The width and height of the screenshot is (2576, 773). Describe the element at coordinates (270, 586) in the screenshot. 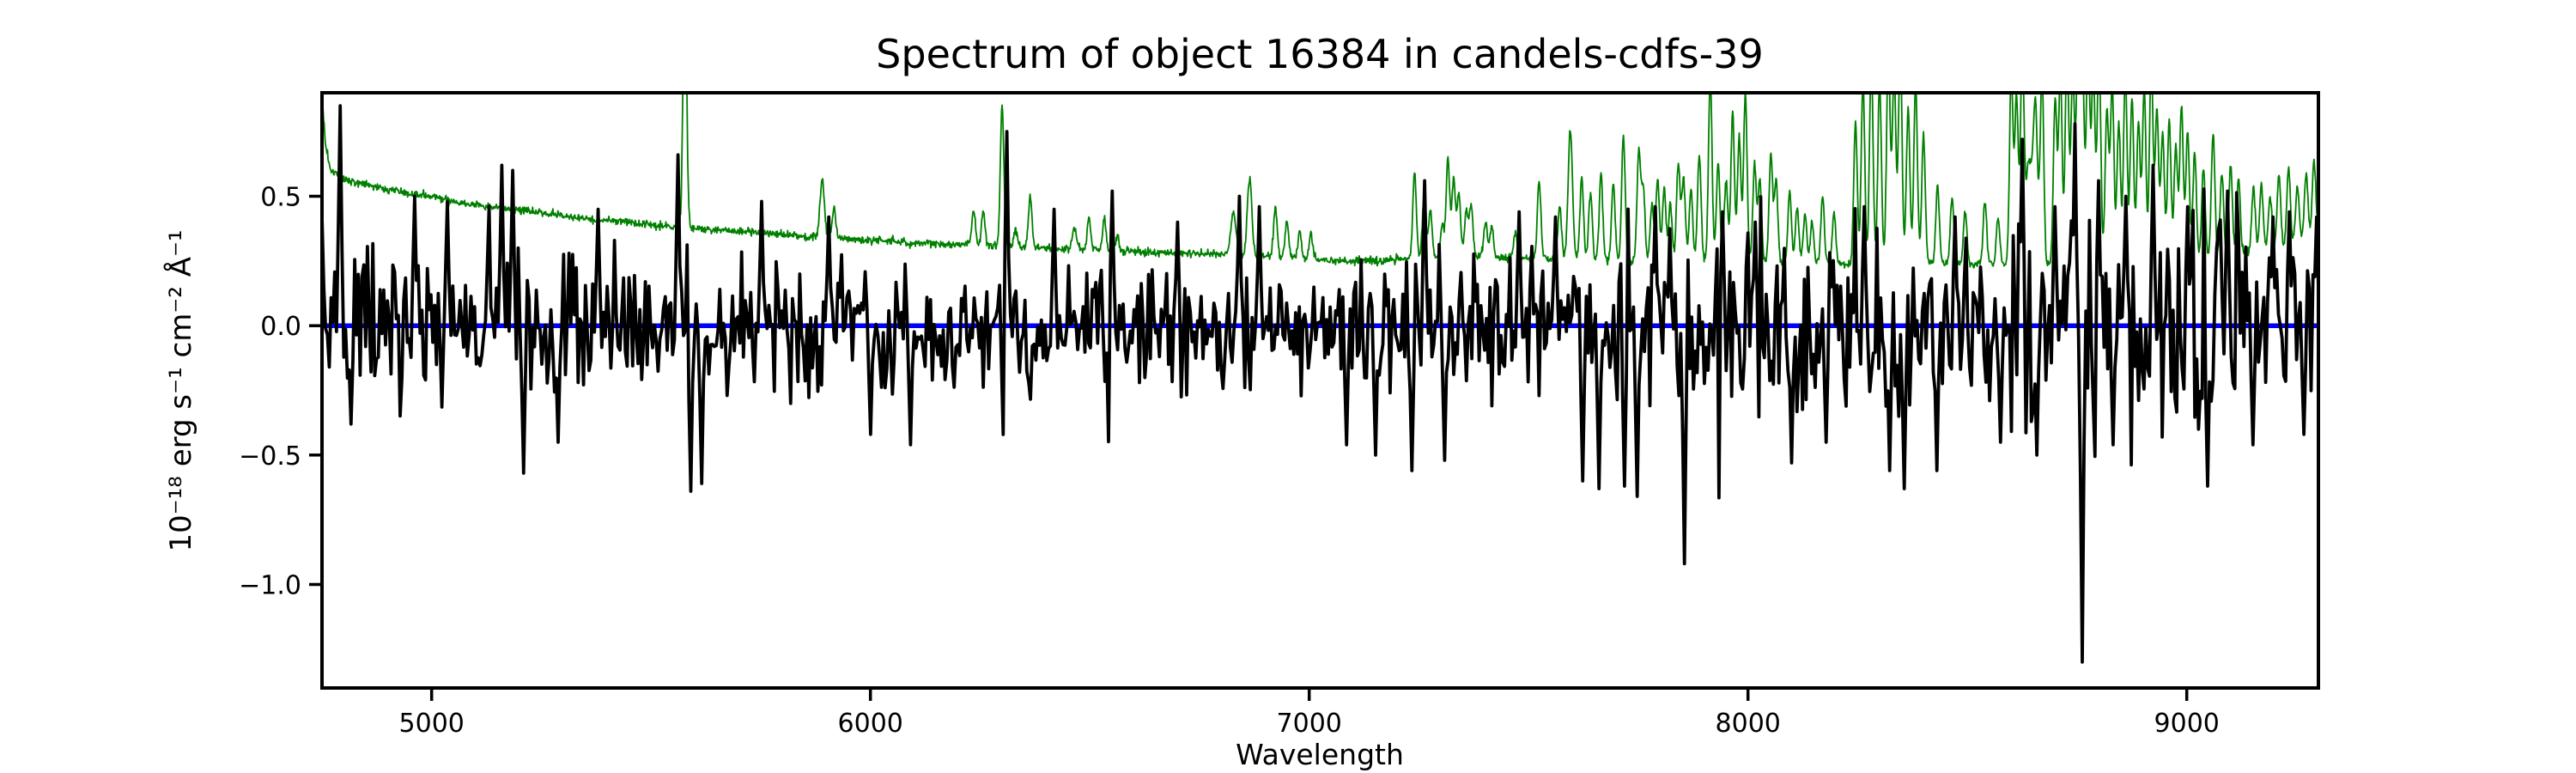

I see `y-tick-label-−1.0: −1.0` at that location.